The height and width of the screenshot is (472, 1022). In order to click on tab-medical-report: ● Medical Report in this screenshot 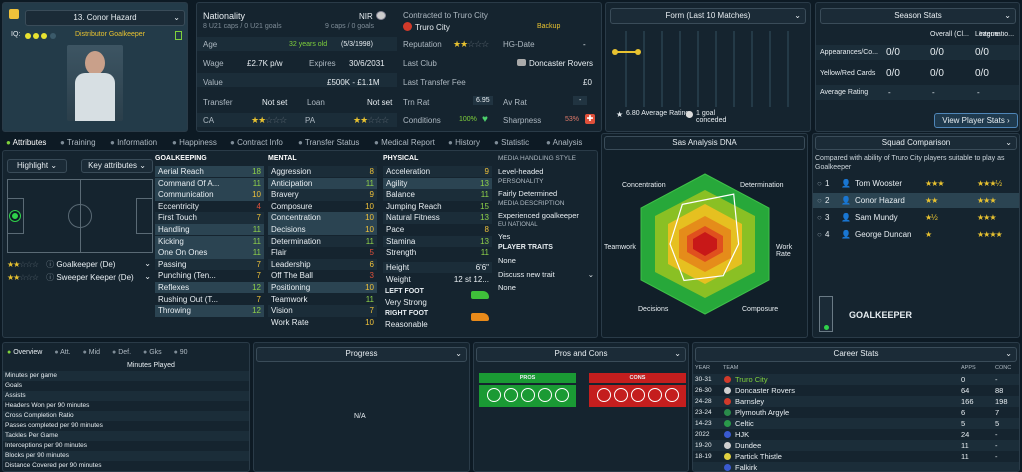, I will do `click(404, 142)`.